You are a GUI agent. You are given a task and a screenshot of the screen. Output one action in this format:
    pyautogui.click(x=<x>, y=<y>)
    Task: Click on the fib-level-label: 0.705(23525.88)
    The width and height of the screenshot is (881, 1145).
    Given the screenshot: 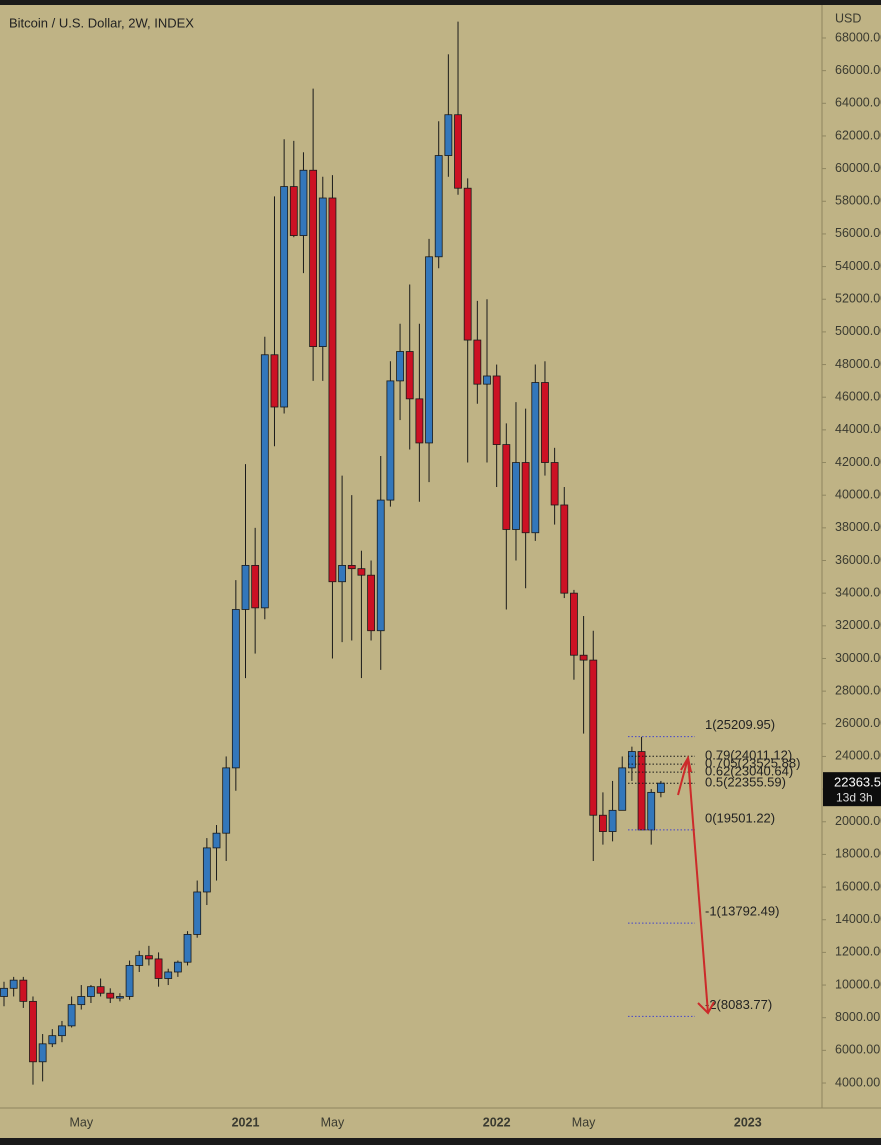 What is the action you would take?
    pyautogui.click(x=752, y=763)
    